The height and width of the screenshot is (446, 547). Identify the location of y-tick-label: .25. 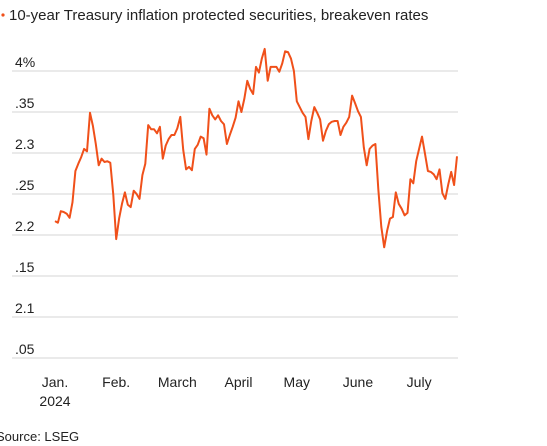
(25, 185).